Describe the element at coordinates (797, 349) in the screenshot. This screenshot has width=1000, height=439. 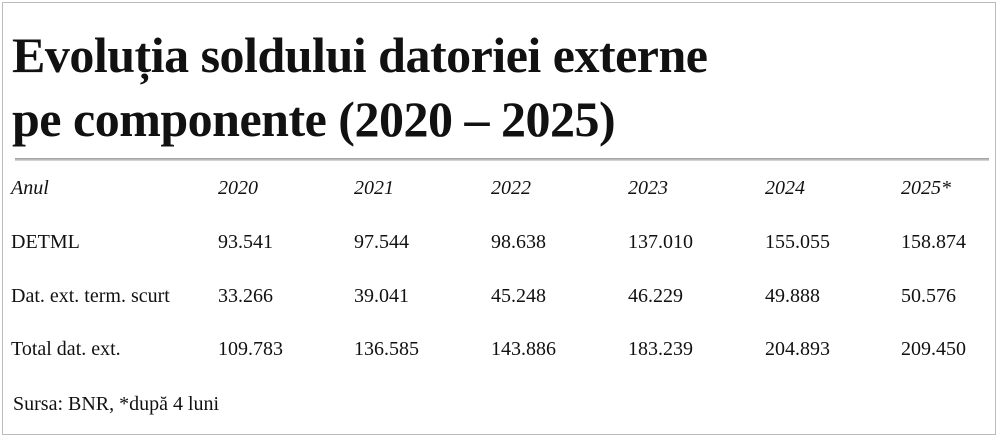
I see `table-cell: 204.893` at that location.